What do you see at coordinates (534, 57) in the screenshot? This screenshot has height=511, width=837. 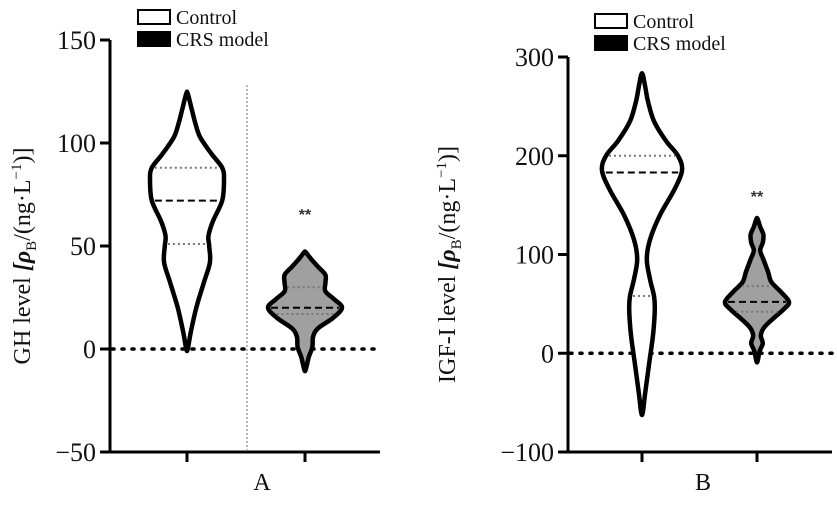 I see `y-tick-label: 300` at bounding box center [534, 57].